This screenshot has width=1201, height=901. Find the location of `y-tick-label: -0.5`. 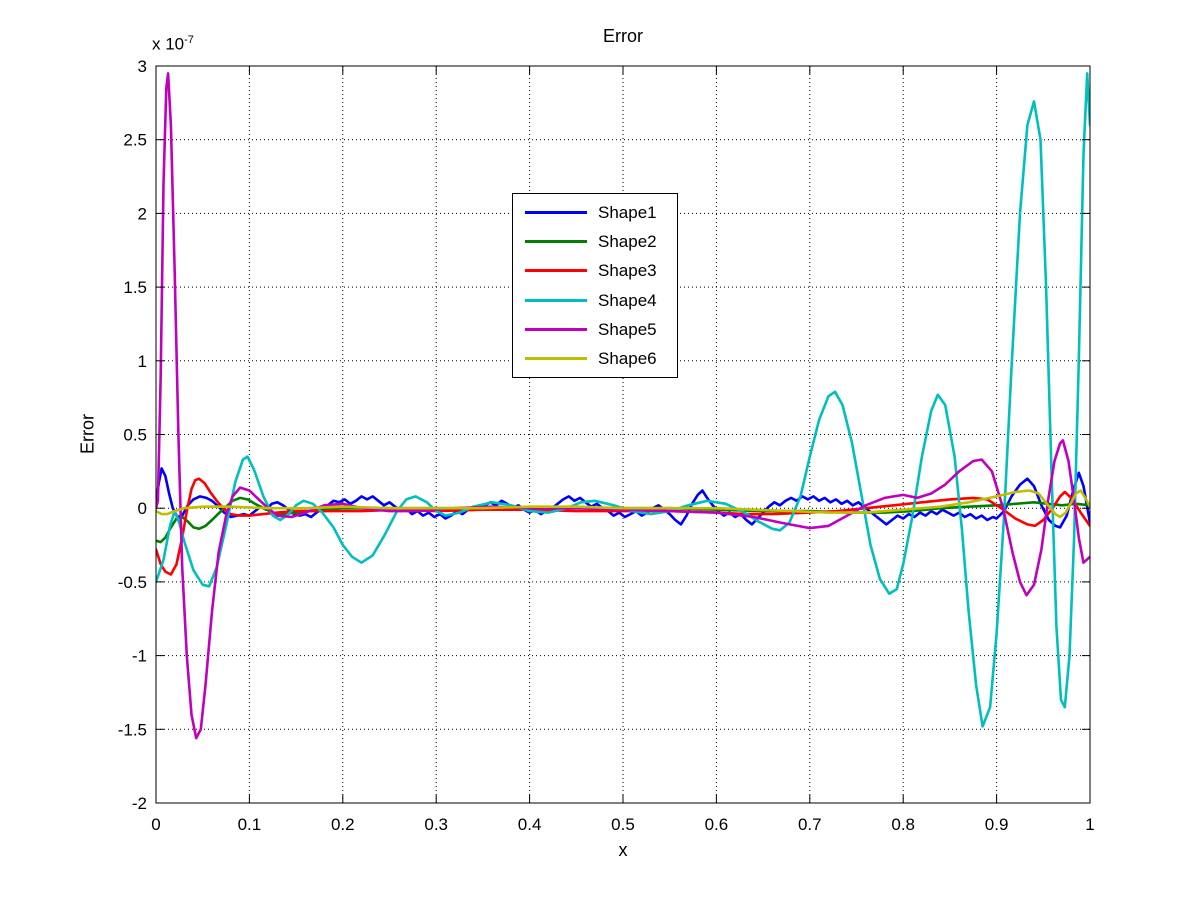

y-tick-label: -0.5 is located at coordinates (132, 582).